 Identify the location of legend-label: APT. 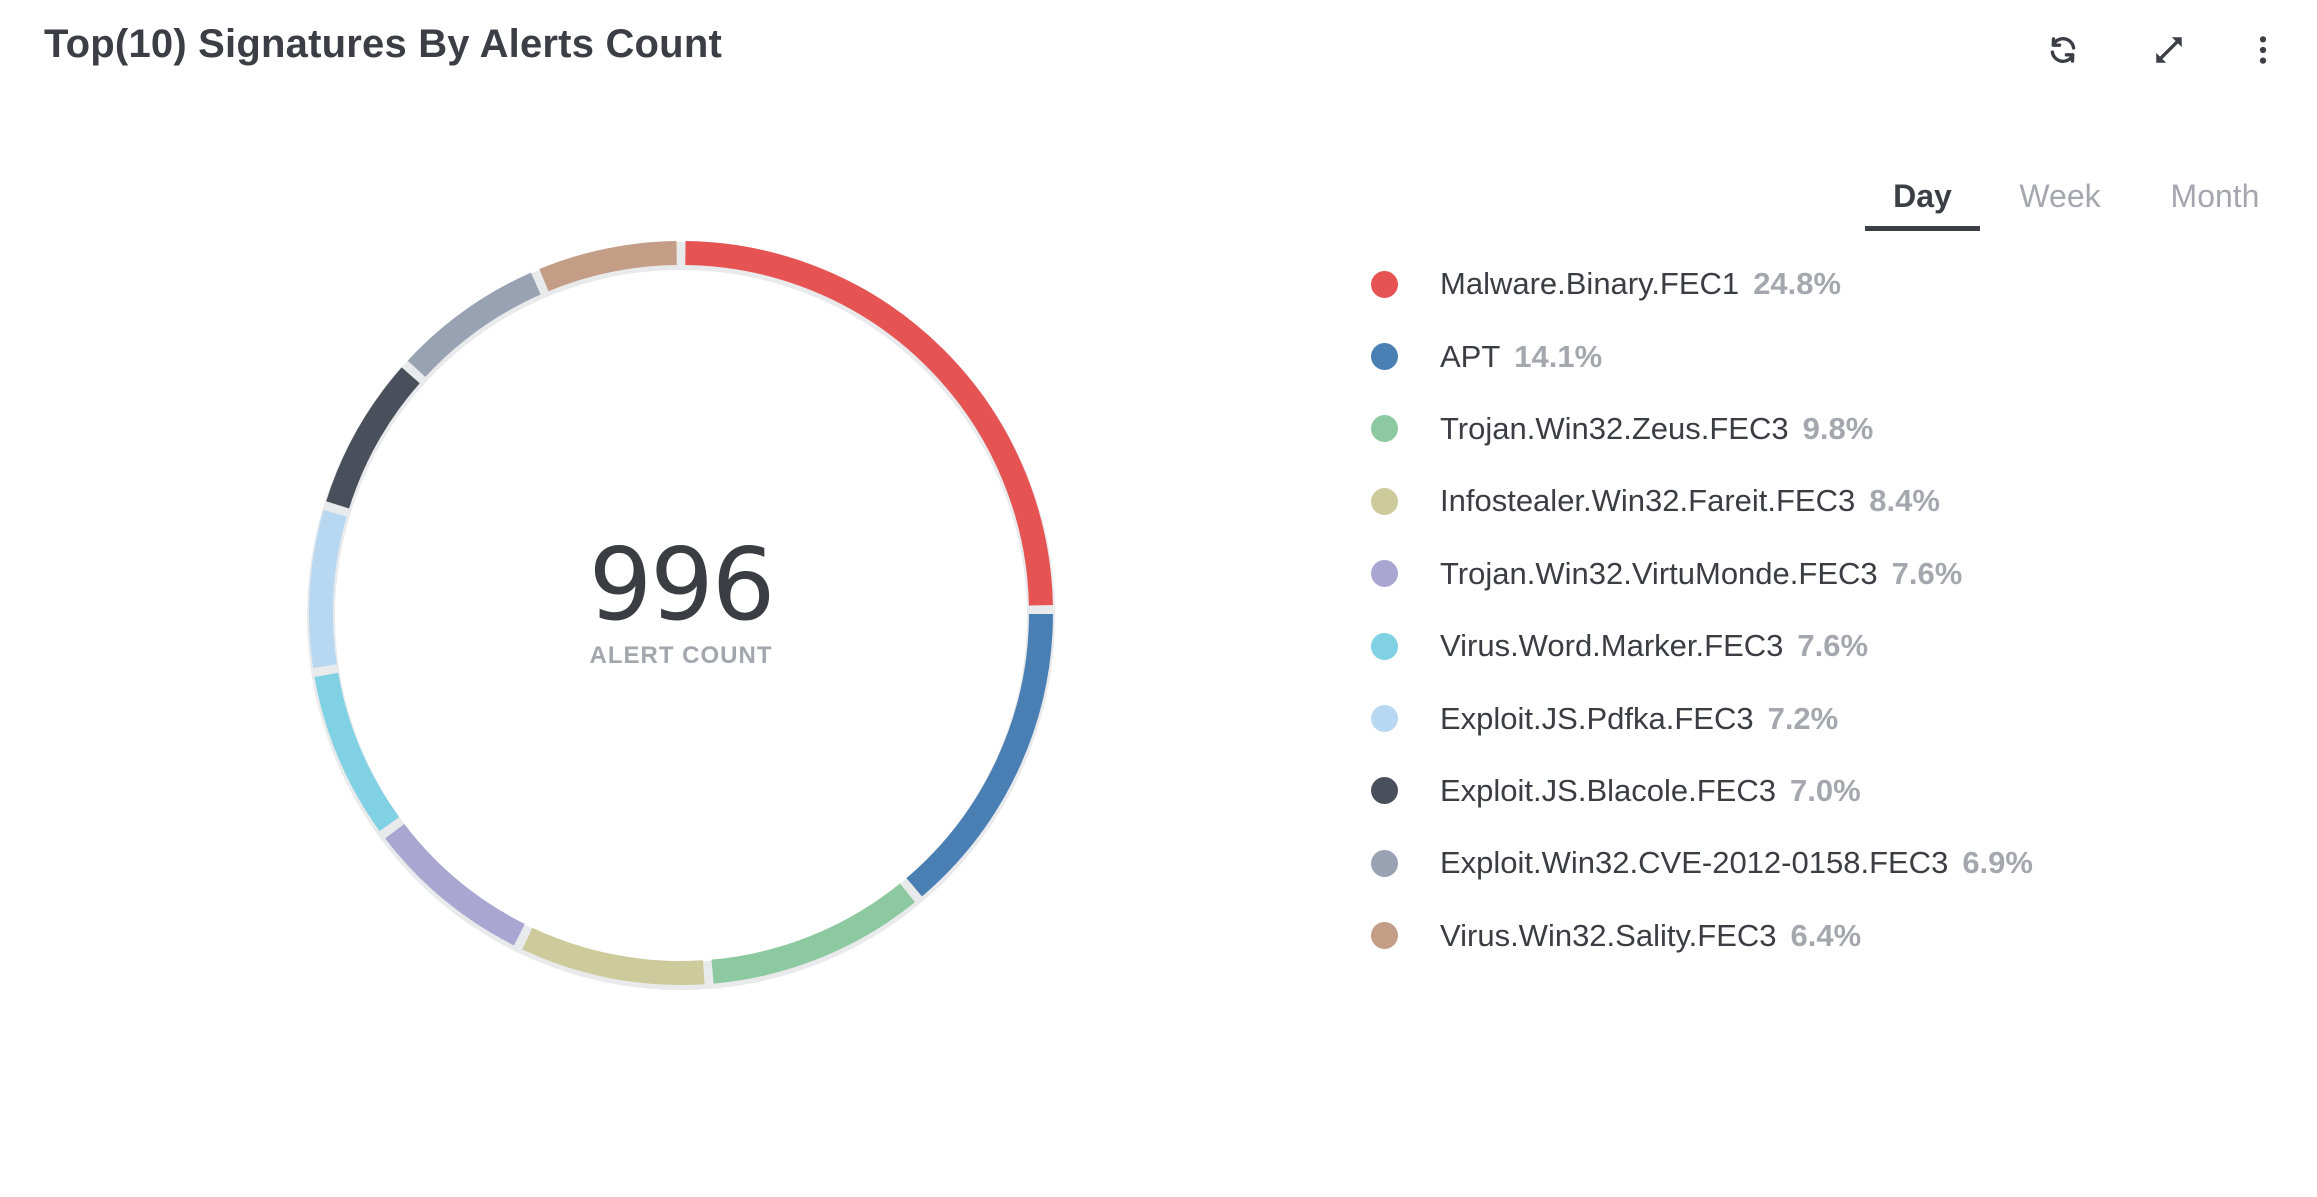
(1470, 356).